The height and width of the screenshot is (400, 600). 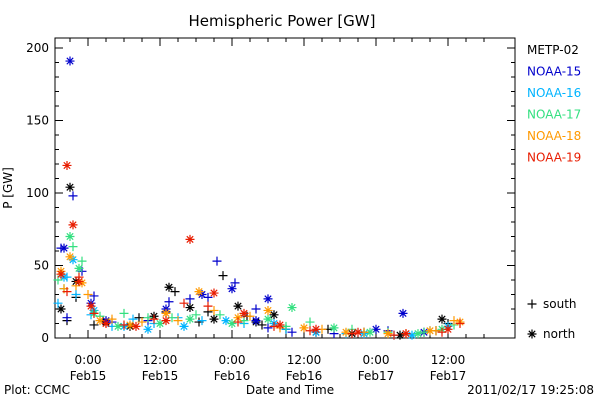 What do you see at coordinates (448, 376) in the screenshot?
I see `x-tick-label-date: Feb17` at bounding box center [448, 376].